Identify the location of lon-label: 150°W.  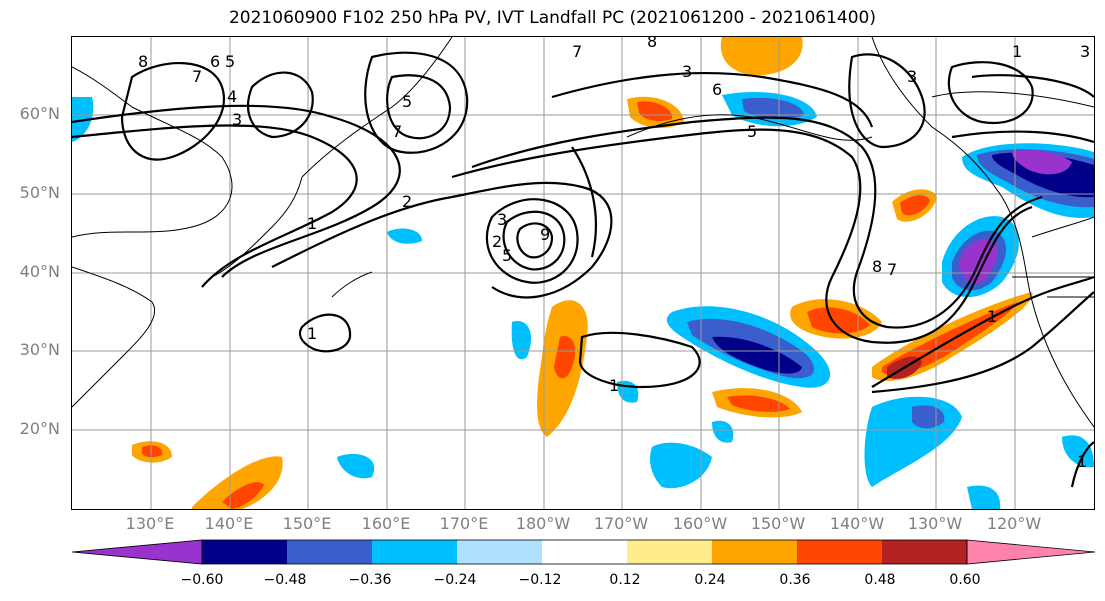
(778, 523).